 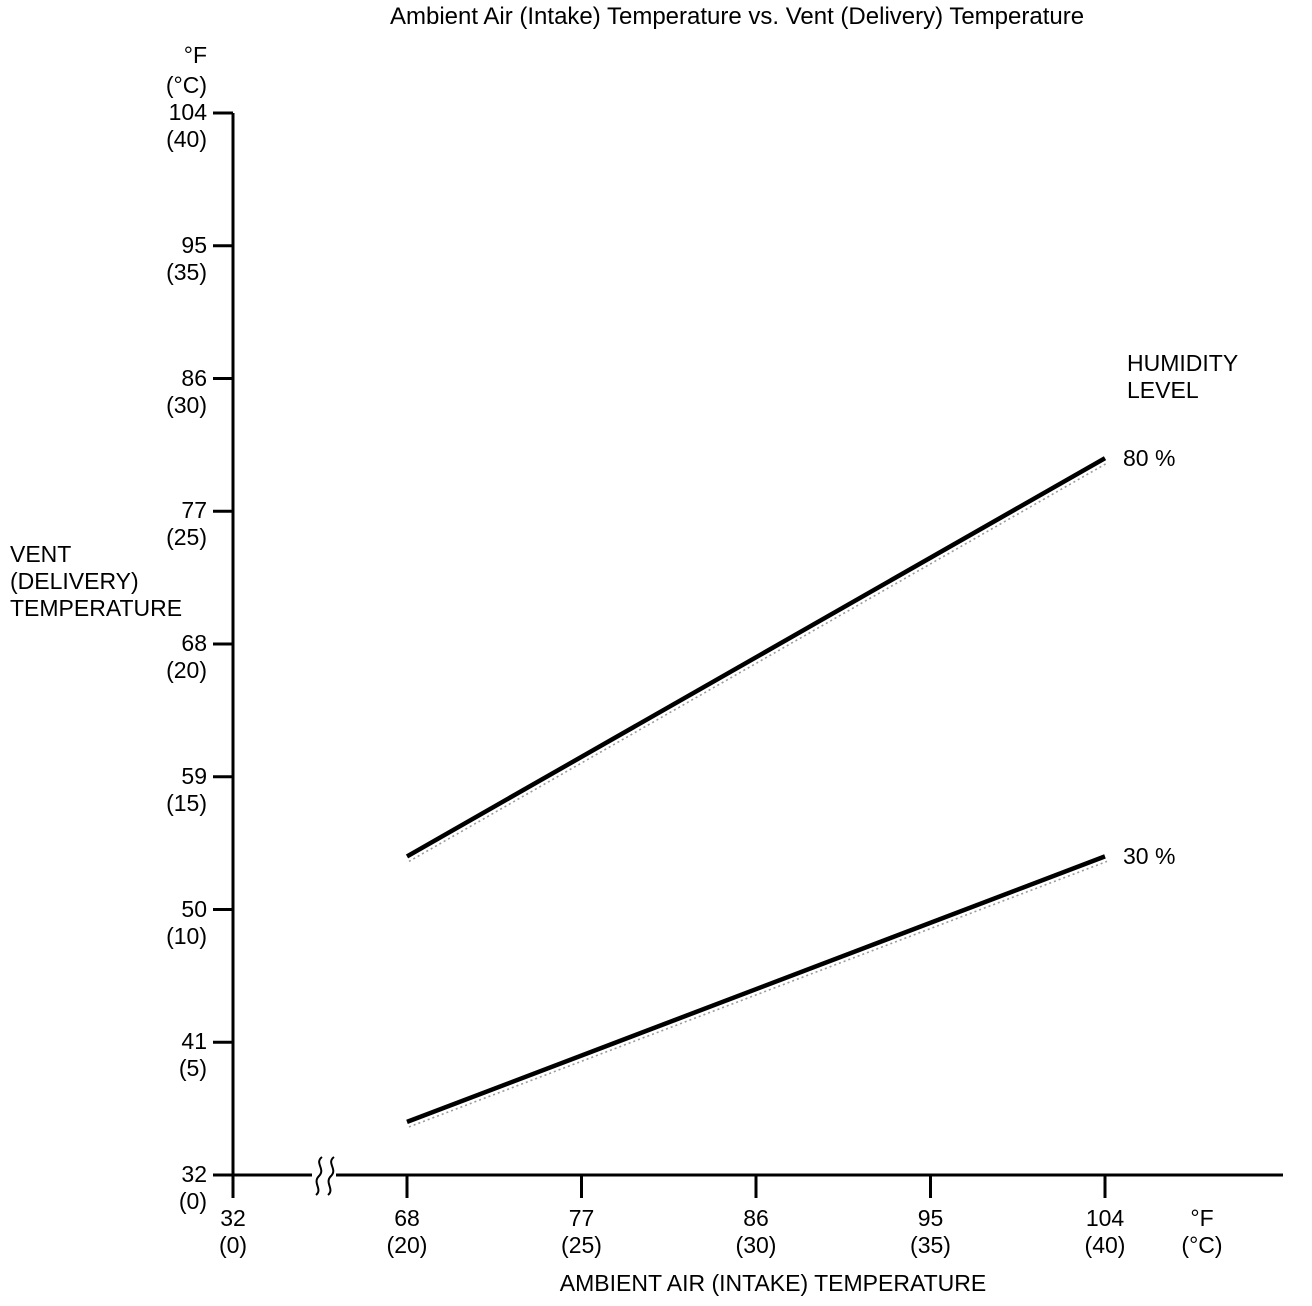 What do you see at coordinates (756, 1231) in the screenshot?
I see `x-tick-label-86: 86 (30)` at bounding box center [756, 1231].